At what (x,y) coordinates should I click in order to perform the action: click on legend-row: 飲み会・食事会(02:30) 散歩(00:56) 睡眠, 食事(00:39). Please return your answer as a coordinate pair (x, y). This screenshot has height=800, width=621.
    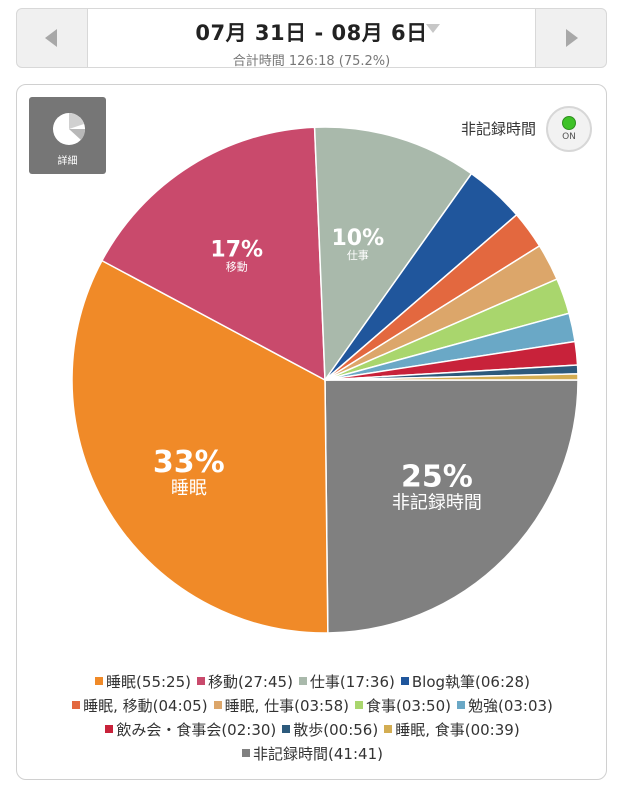
    Looking at the image, I should click on (312, 730).